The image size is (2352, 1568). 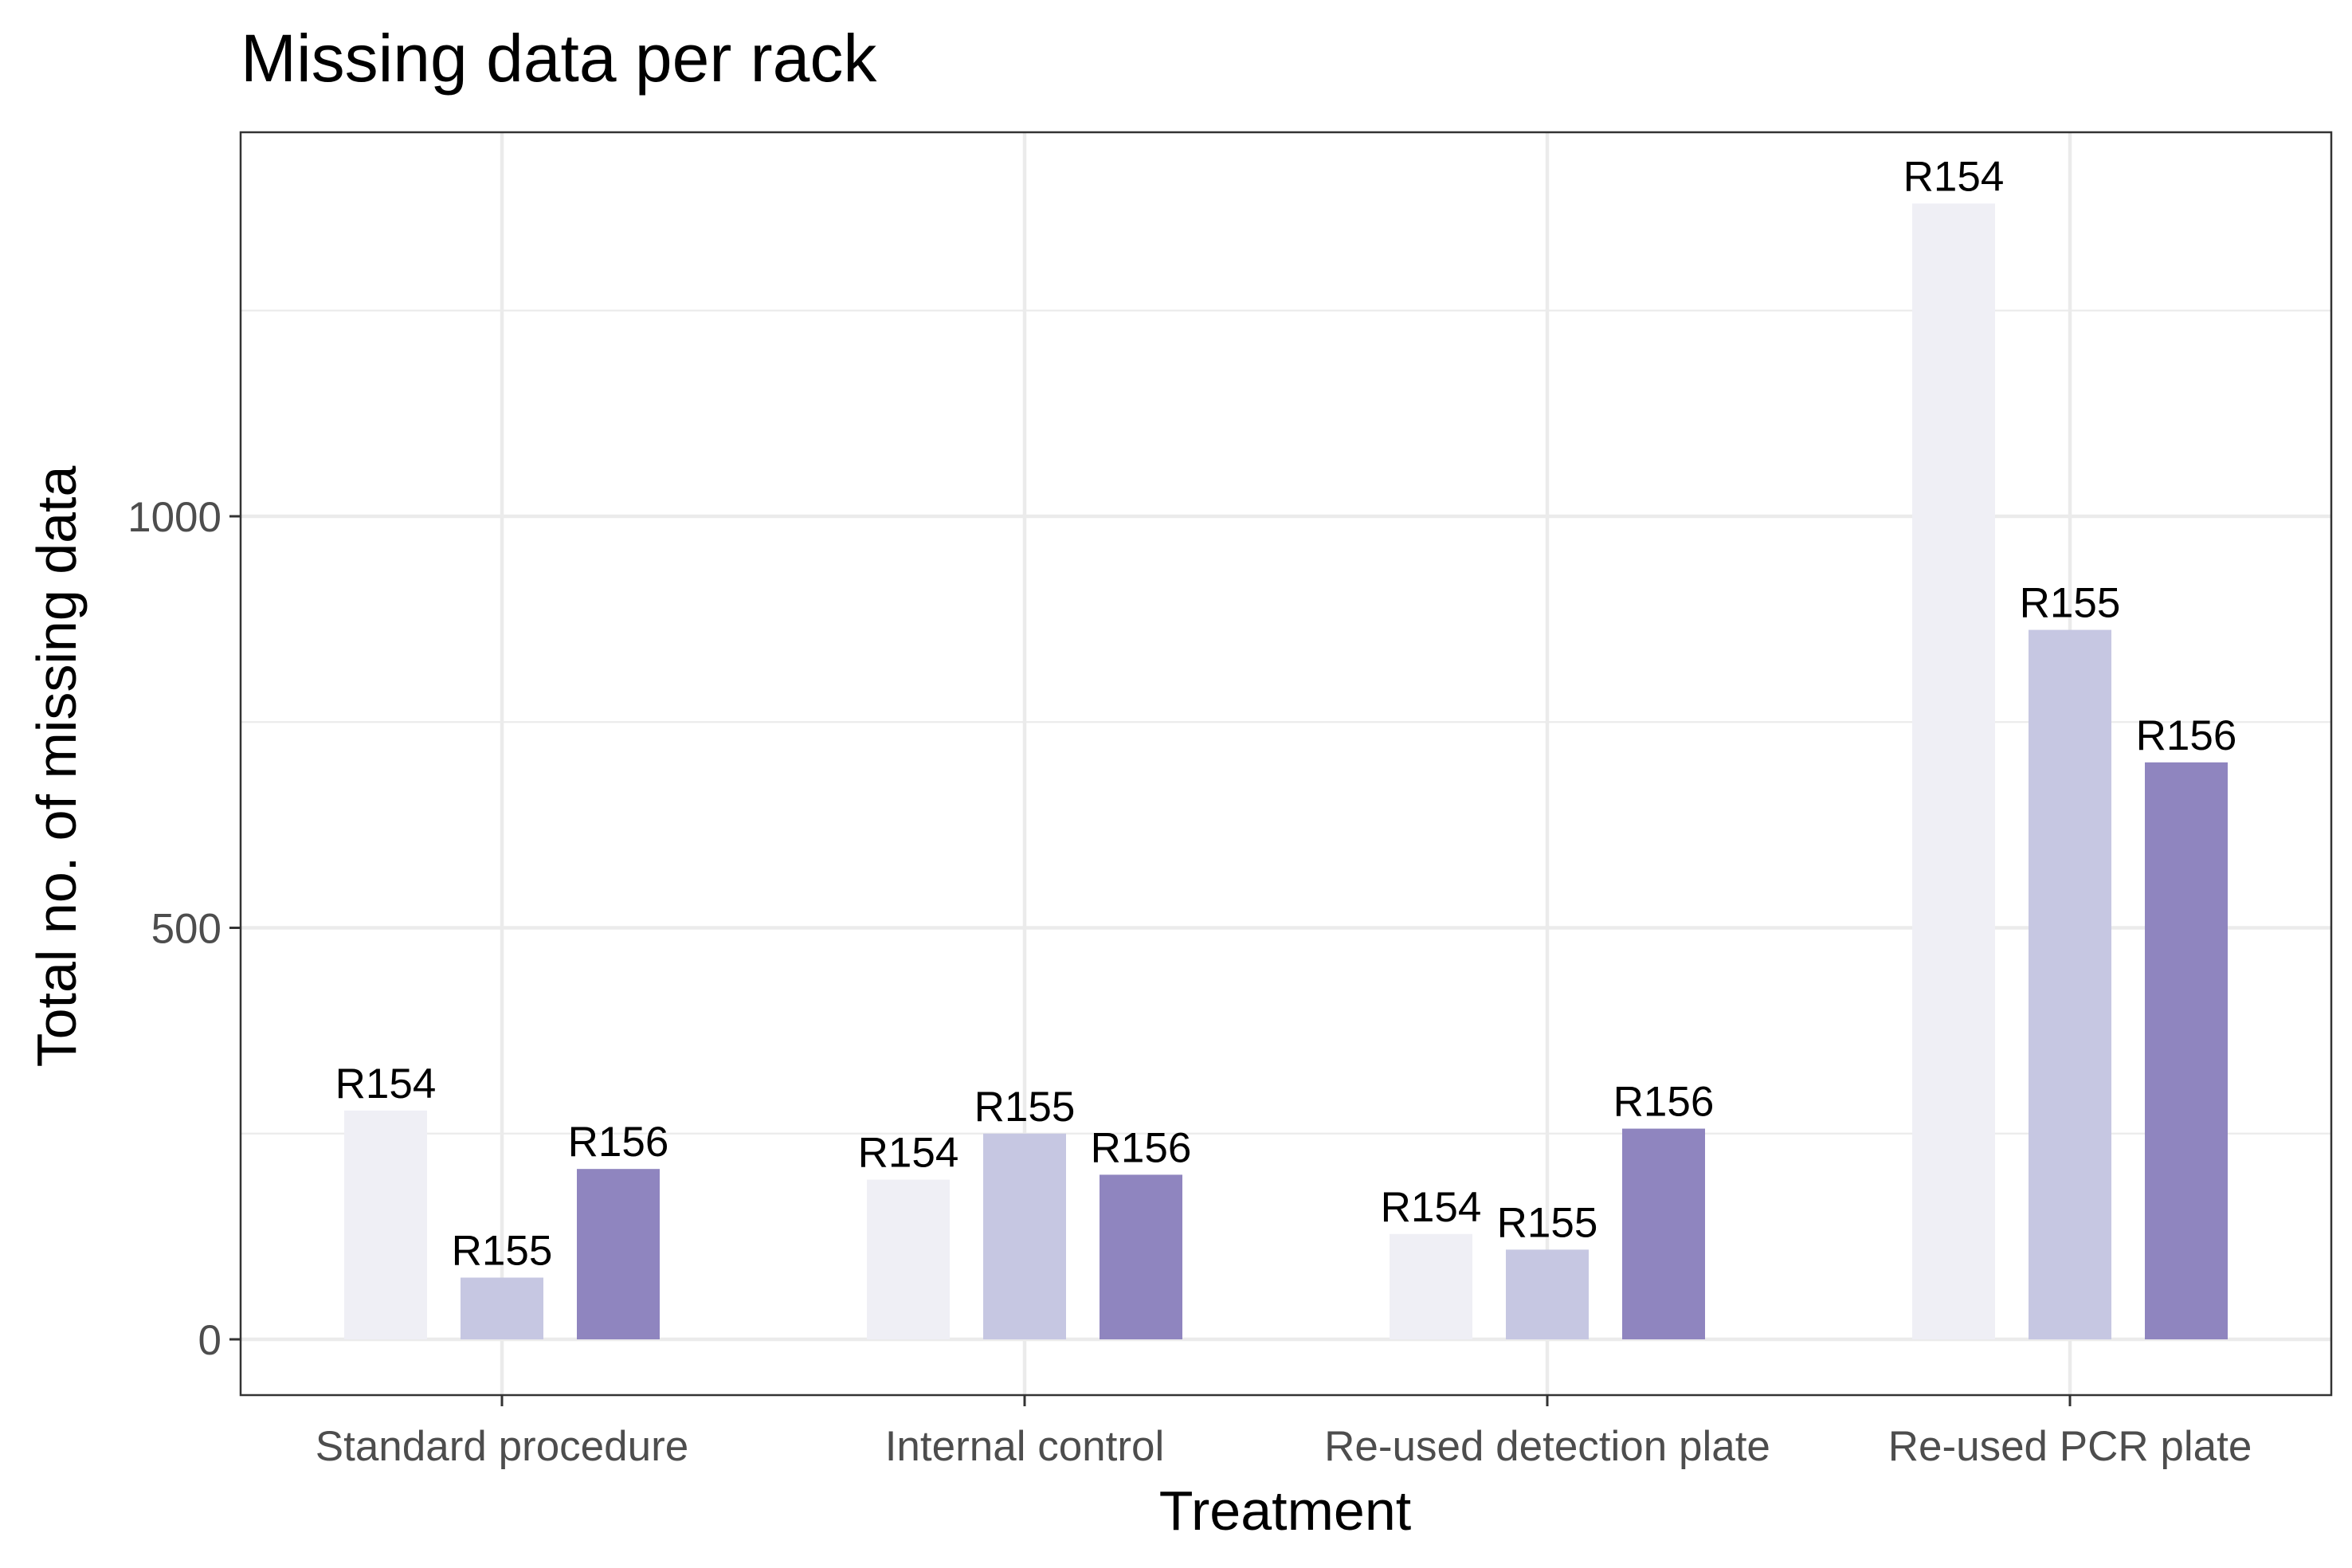 I want to click on x-axis-title: Treatment, so click(x=1285, y=1511).